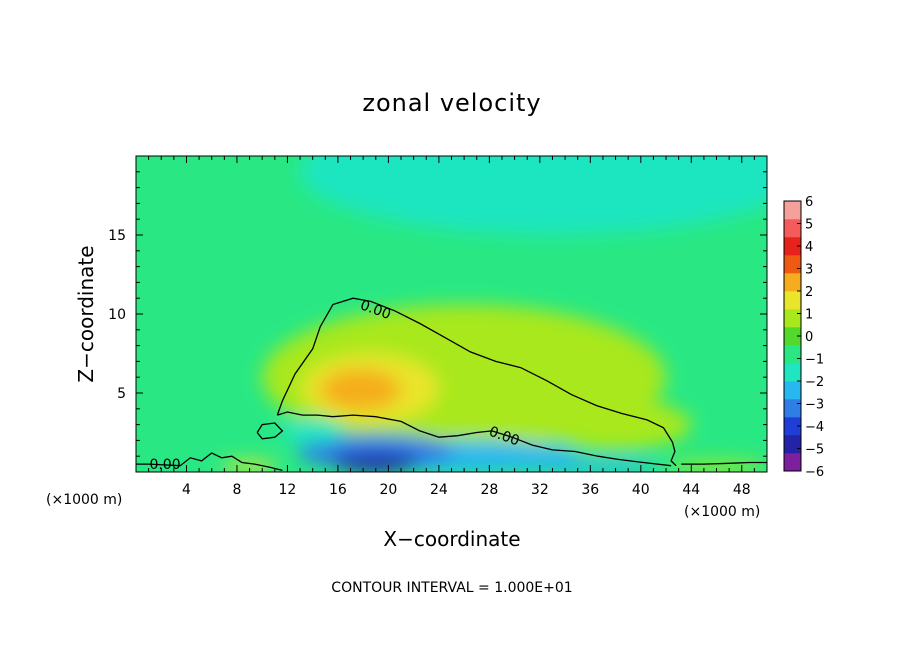 Image resolution: width=904 pixels, height=654 pixels. I want to click on colorbar-label: 5, so click(809, 225).